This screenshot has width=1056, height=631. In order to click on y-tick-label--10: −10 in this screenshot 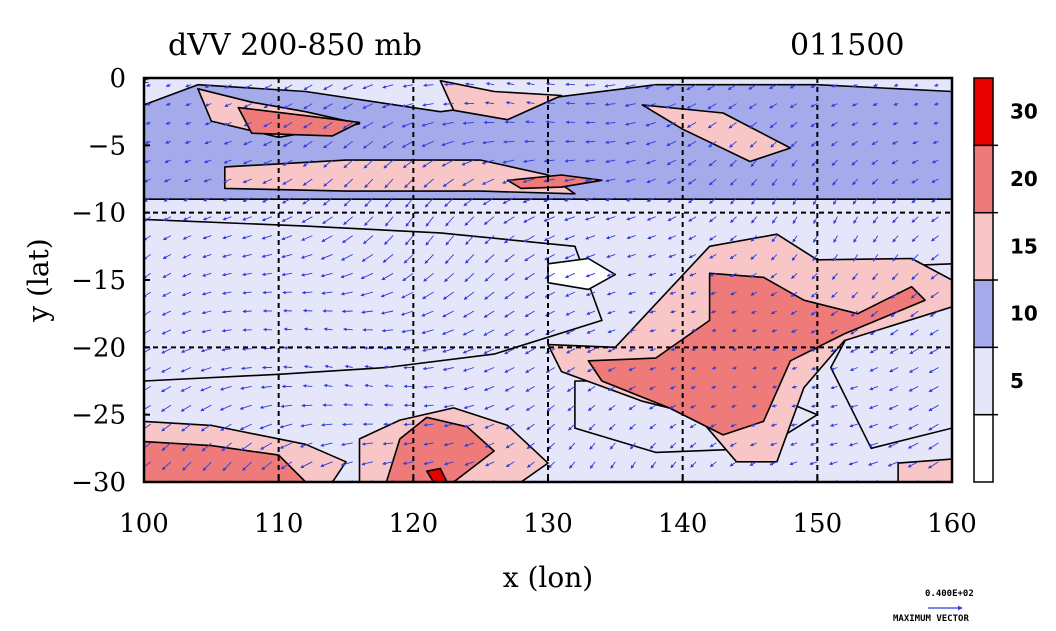, I will do `click(98, 214)`.